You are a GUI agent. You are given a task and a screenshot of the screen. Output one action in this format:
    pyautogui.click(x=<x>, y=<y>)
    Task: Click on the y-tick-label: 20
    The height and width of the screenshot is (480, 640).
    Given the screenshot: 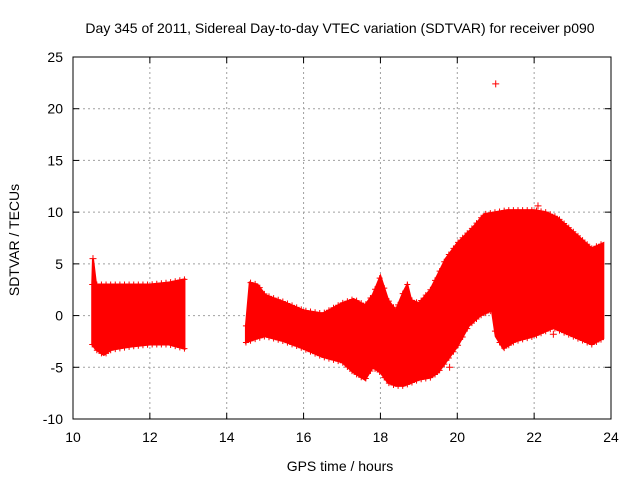 What is the action you would take?
    pyautogui.click(x=55, y=109)
    